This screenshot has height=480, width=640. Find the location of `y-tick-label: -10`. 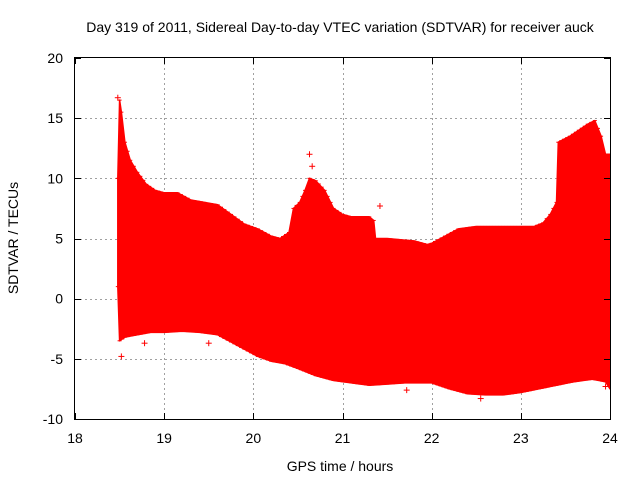

y-tick-label: -10 is located at coordinates (53, 419).